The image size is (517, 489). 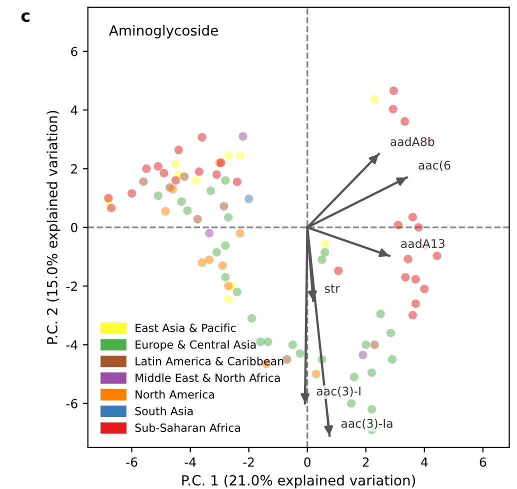 What do you see at coordinates (186, 327) in the screenshot?
I see `legend-label: East Asia & Pacific` at bounding box center [186, 327].